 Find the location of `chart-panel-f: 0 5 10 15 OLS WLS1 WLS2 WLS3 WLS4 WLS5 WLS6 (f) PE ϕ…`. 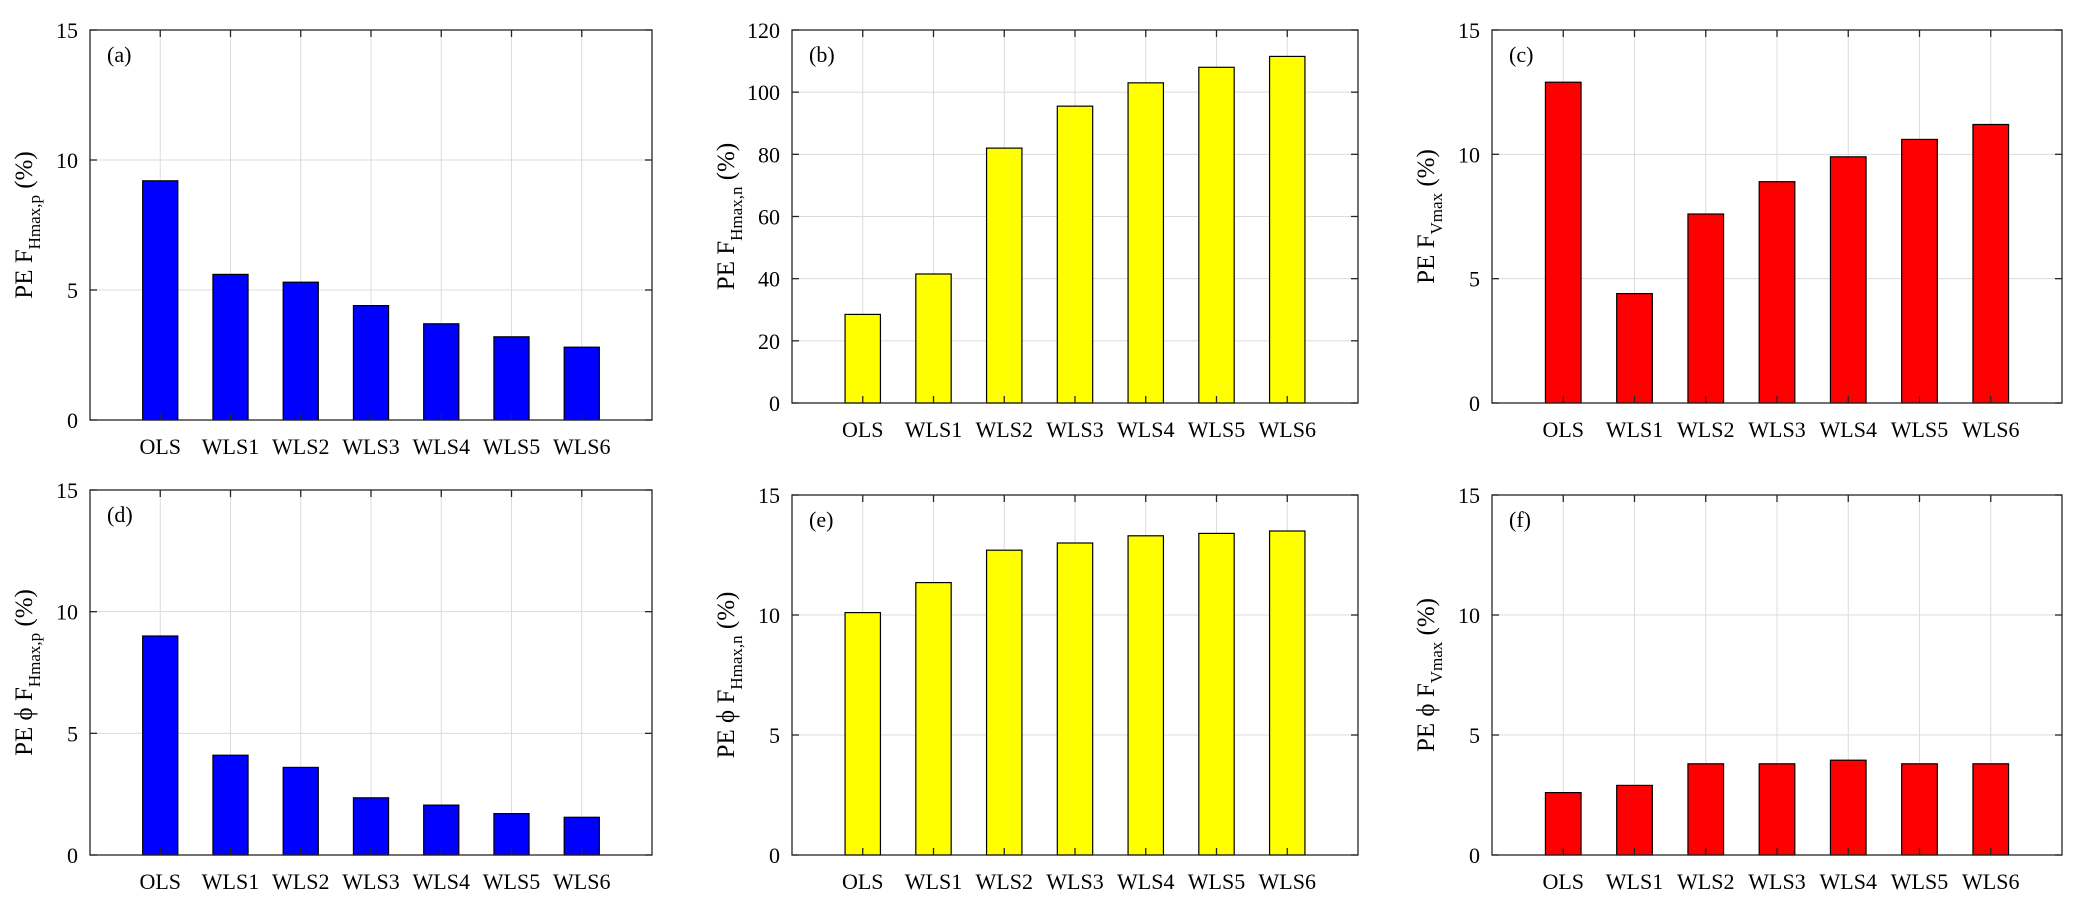

chart-panel-f: 0 5 10 15 OLS WLS1 WLS2 WLS3 WLS4 WLS5 WLS6 (f) PE ϕ… is located at coordinates (1738, 688).